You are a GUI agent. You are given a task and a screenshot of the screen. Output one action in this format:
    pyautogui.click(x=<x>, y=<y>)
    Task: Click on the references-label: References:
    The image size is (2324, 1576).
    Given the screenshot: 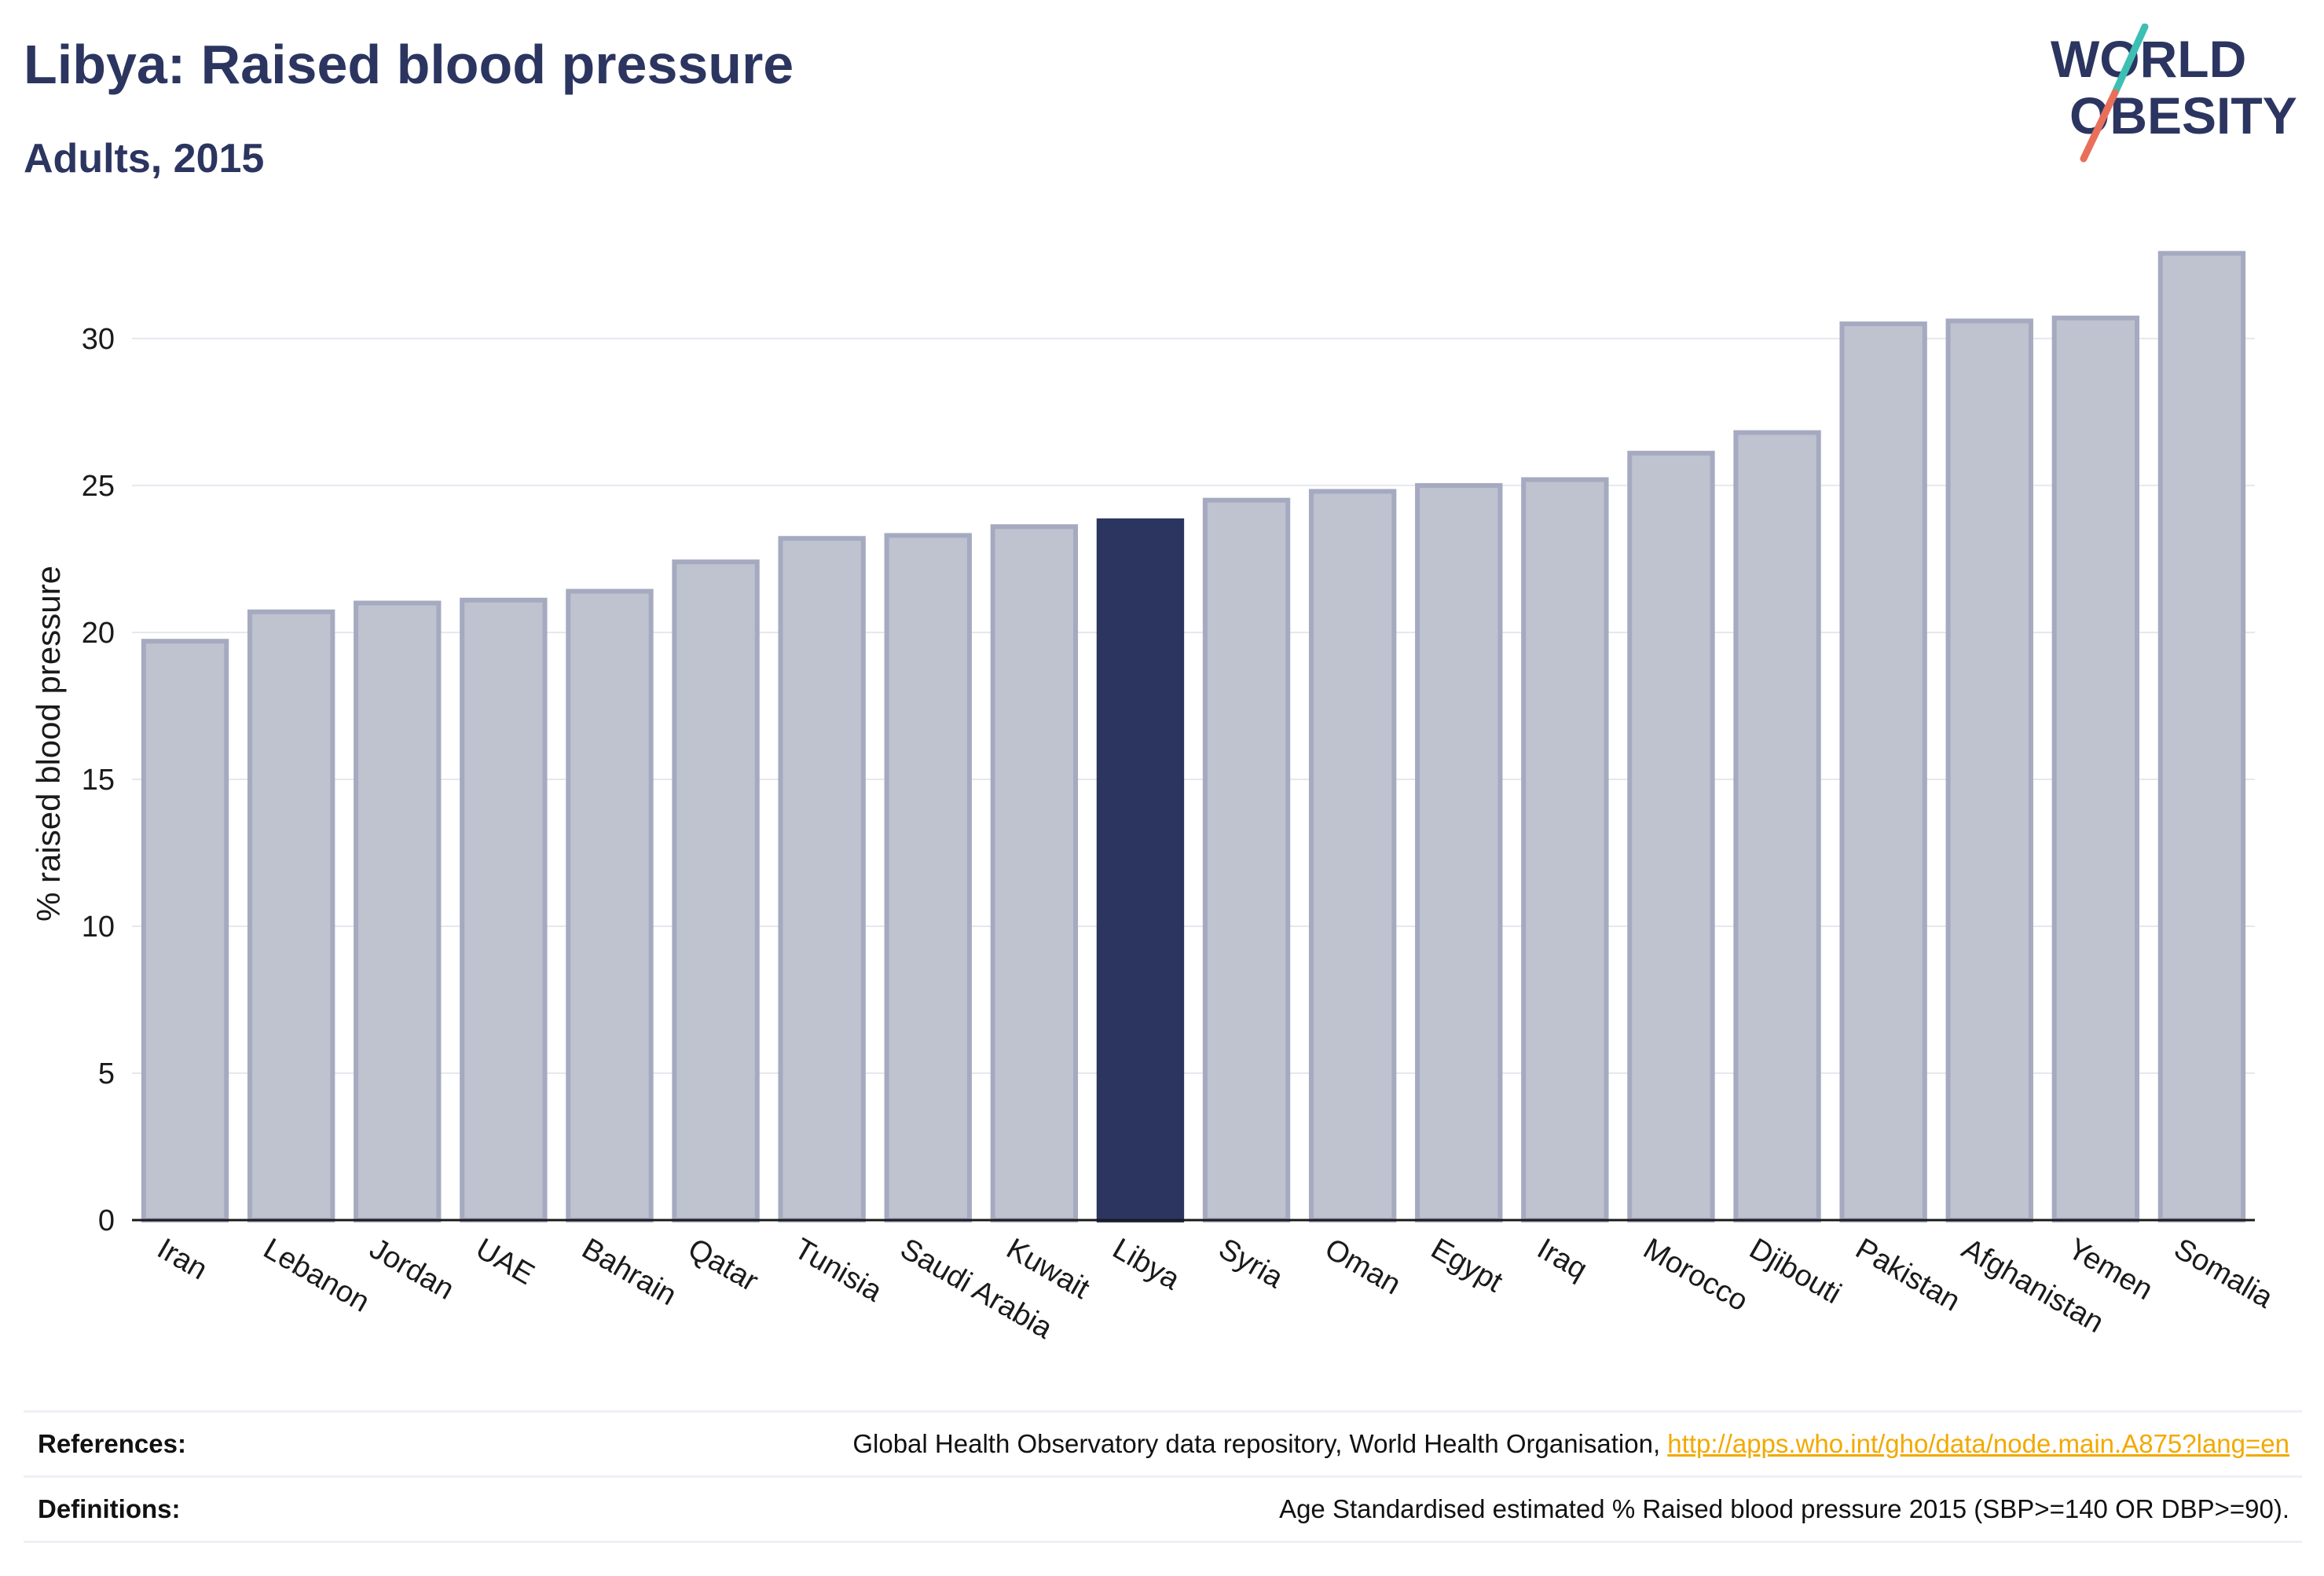 What is the action you would take?
    pyautogui.click(x=112, y=1443)
    